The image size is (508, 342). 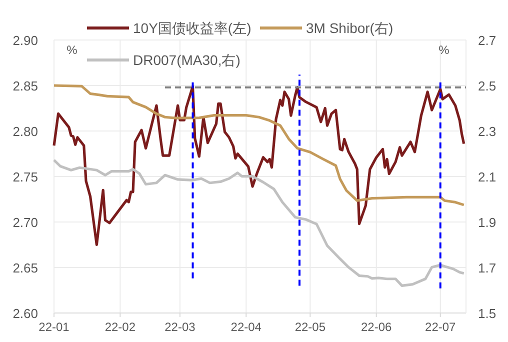 I want to click on y-tick-label: 2.70, so click(x=25, y=222).